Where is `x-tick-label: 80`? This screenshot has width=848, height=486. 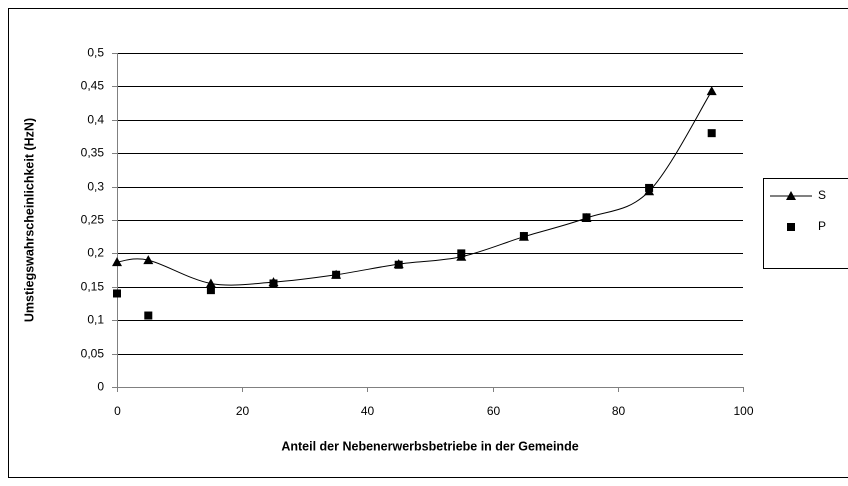
x-tick-label: 80 is located at coordinates (619, 411).